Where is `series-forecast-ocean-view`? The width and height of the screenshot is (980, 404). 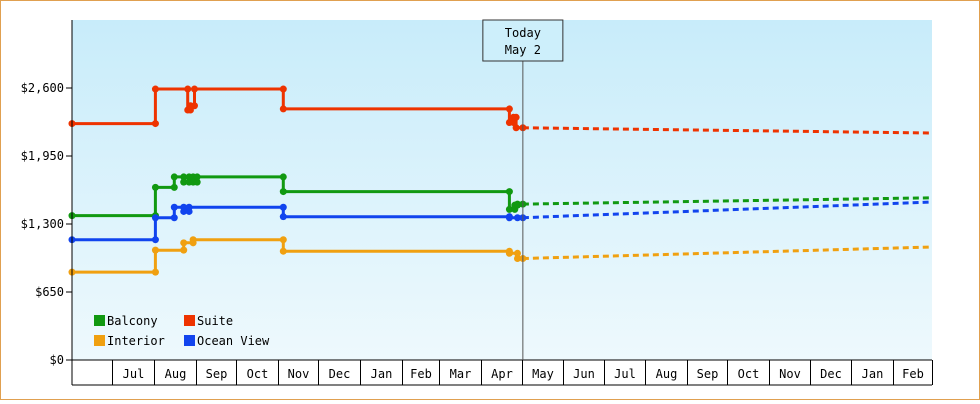 series-forecast-ocean-view is located at coordinates (727, 210).